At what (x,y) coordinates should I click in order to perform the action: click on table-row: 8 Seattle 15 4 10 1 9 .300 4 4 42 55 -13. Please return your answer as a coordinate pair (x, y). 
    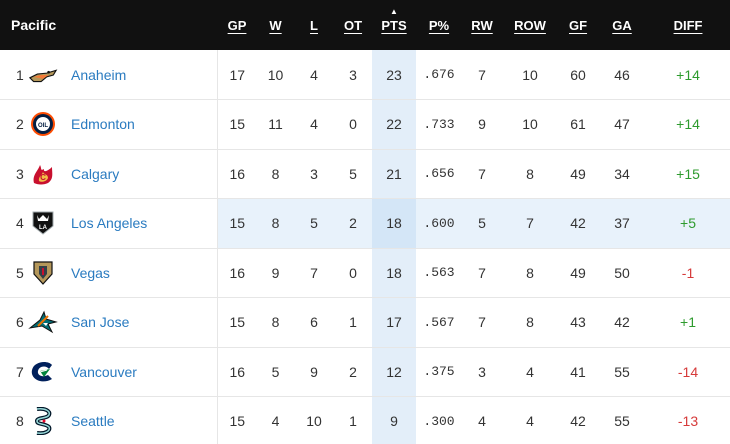
    Looking at the image, I should click on (365, 420).